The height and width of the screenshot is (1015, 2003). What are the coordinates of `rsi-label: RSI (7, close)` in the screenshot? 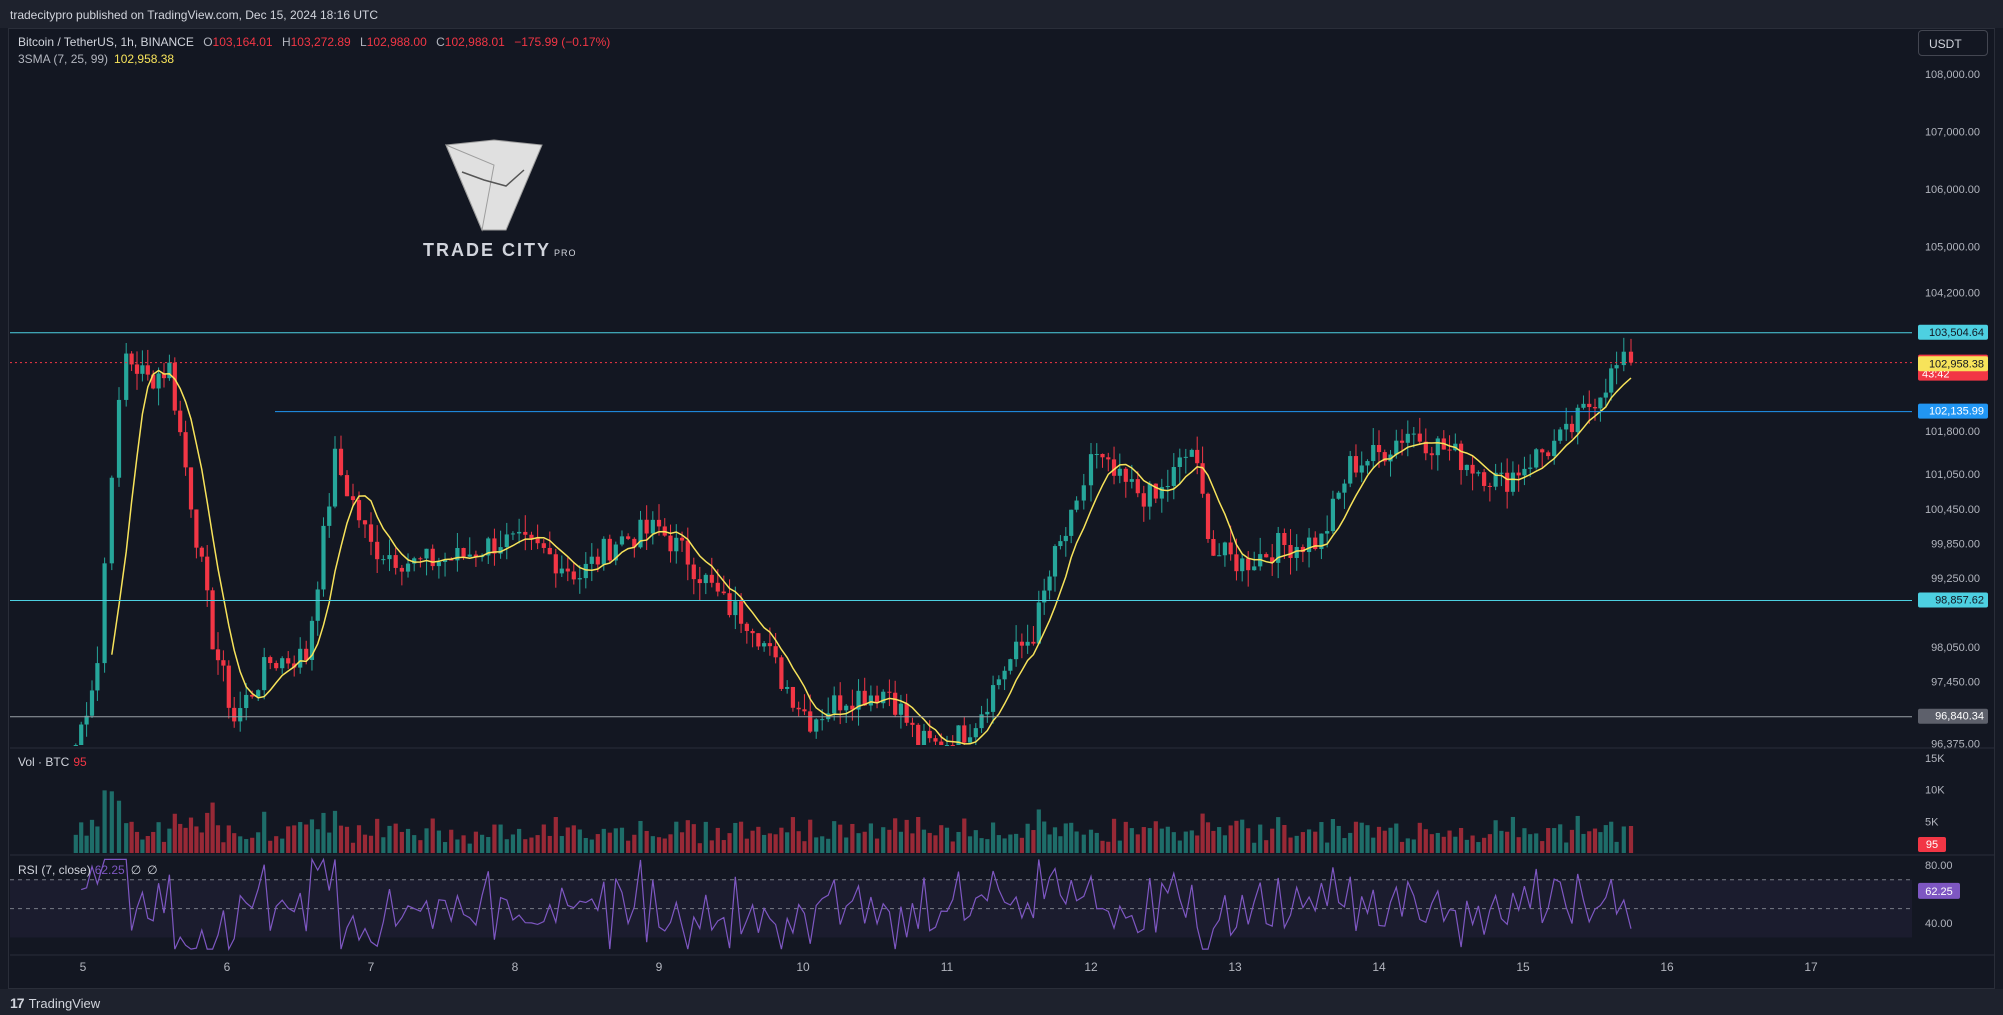 It's located at (54, 870).